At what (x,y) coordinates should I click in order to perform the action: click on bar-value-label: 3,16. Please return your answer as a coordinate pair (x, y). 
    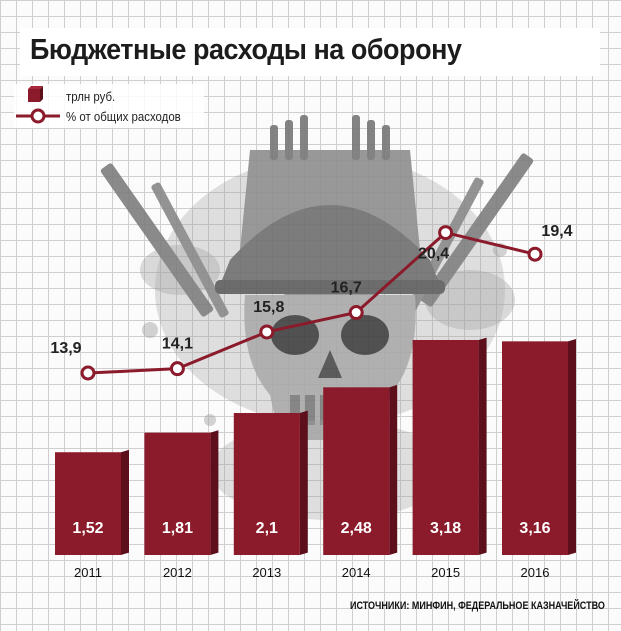
    Looking at the image, I should click on (534, 528).